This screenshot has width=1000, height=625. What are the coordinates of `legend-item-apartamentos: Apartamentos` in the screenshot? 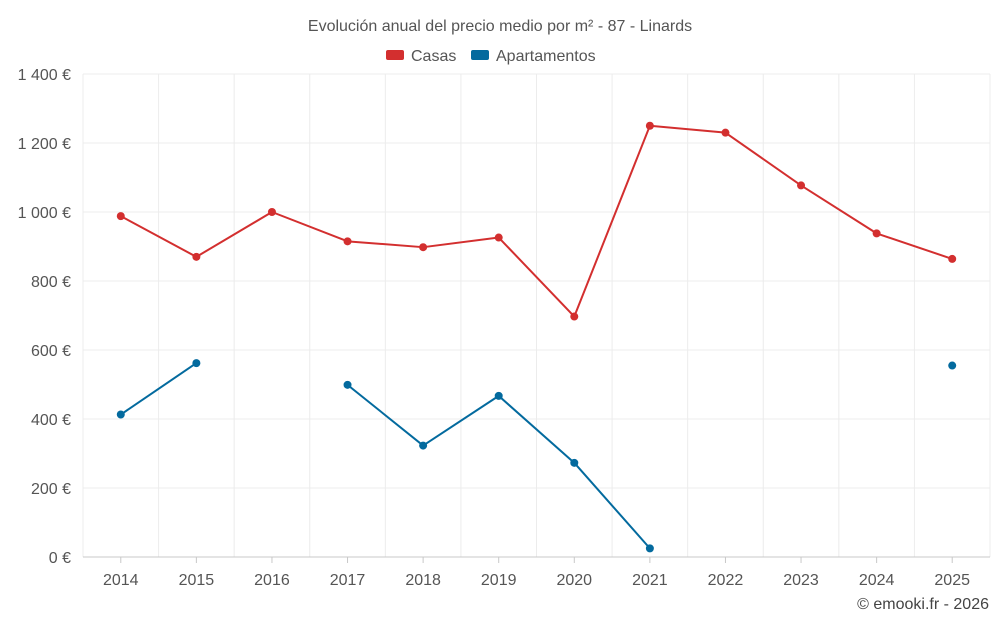 It's located at (533, 56).